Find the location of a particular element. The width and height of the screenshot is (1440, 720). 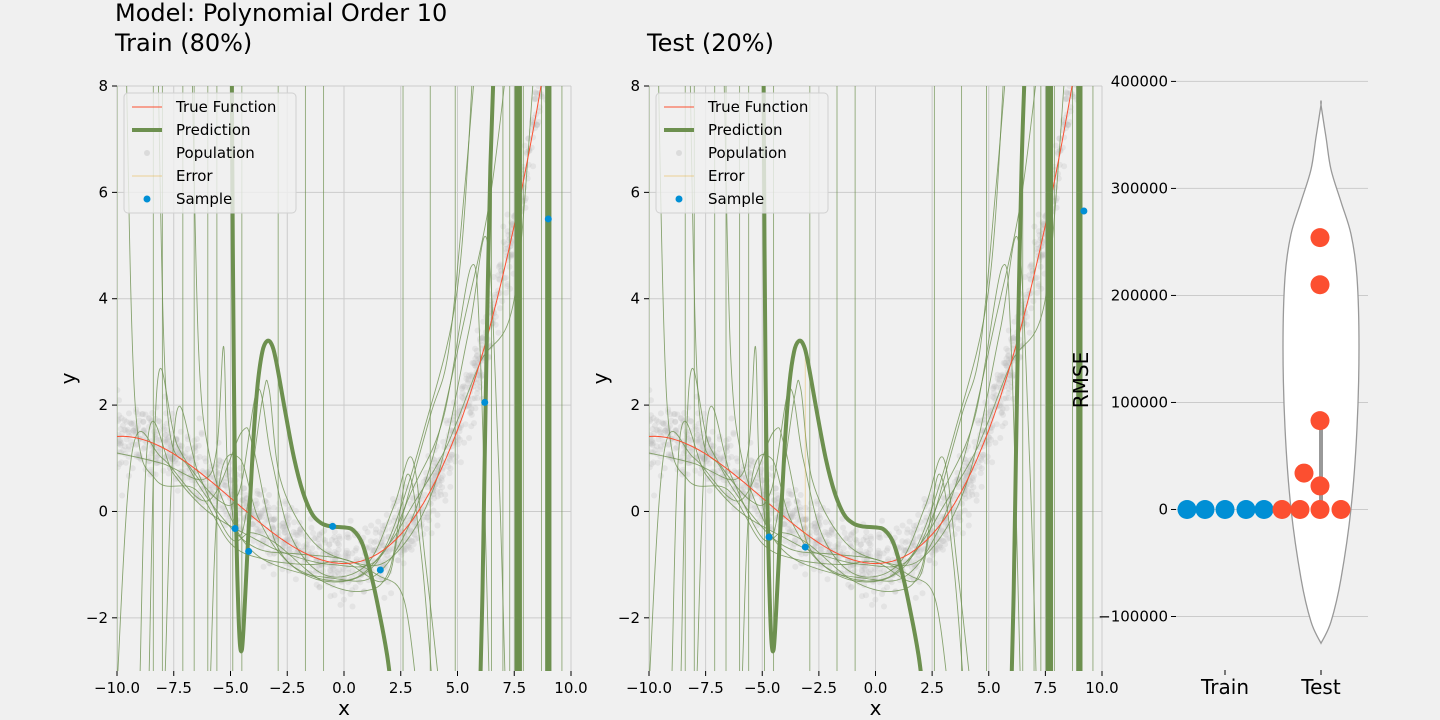

x-tick-label: −10.0 is located at coordinates (117, 688).